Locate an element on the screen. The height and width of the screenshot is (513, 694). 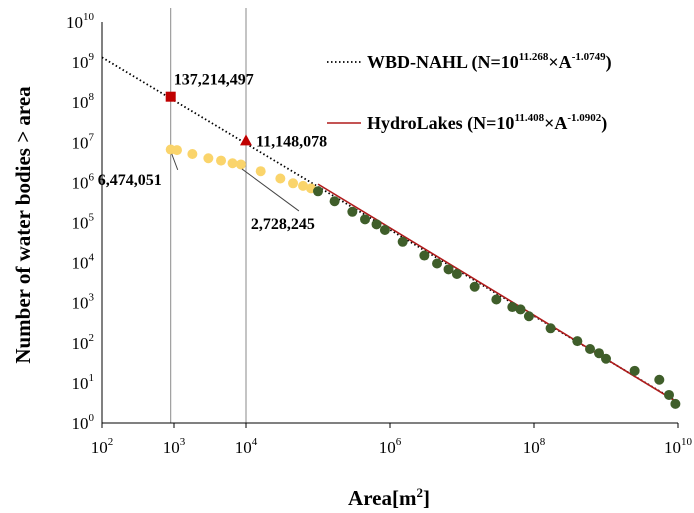
marker-square is located at coordinates (170, 96).